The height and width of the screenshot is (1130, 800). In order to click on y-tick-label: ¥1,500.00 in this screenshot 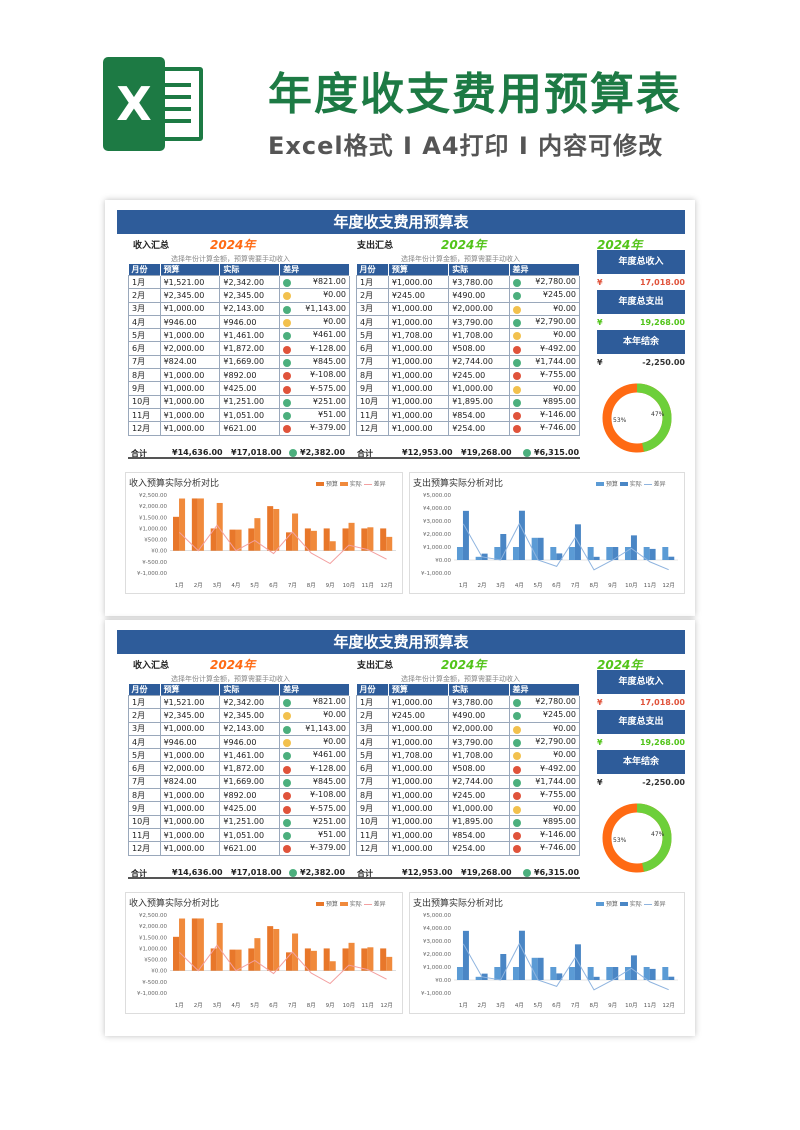, I will do `click(153, 938)`.